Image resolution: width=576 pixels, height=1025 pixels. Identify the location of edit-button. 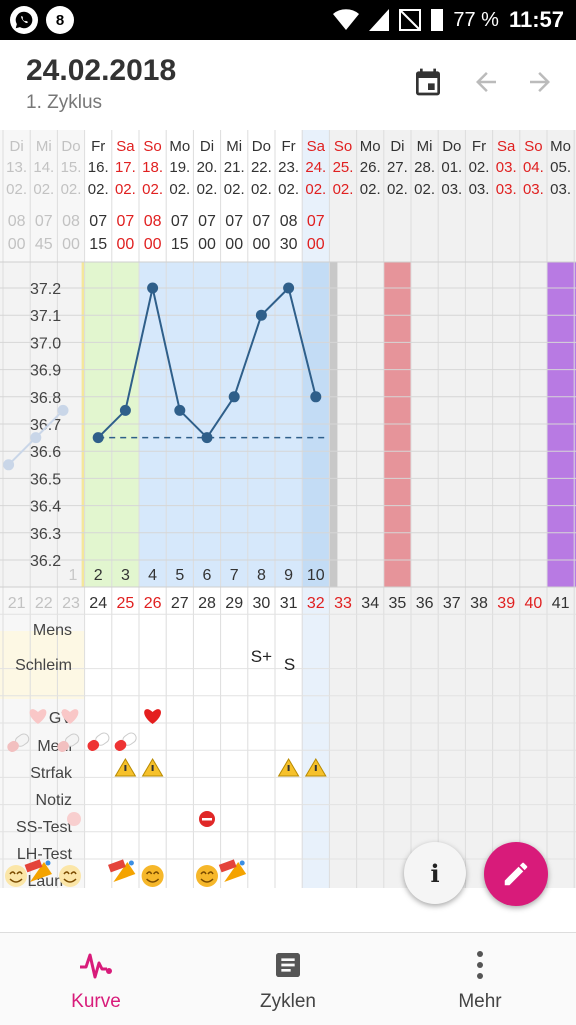
(516, 874).